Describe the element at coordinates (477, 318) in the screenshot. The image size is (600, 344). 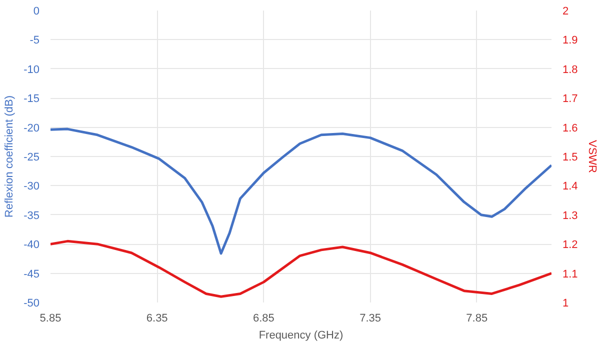
I see `x-tick-label: 7.85` at that location.